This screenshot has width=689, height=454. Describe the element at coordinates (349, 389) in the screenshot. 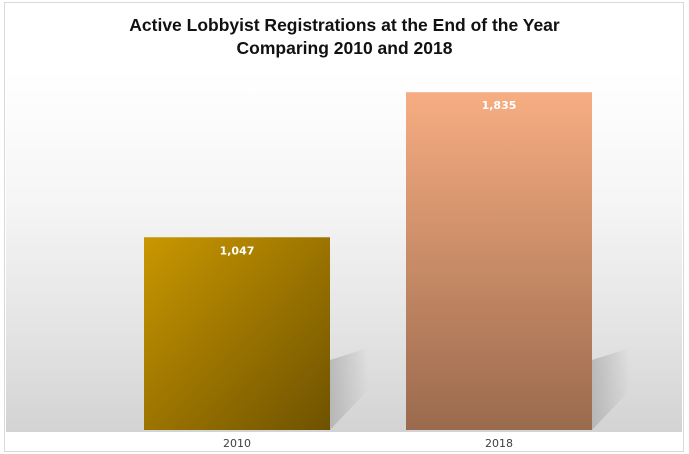

I see `bar-shadow-2010` at that location.